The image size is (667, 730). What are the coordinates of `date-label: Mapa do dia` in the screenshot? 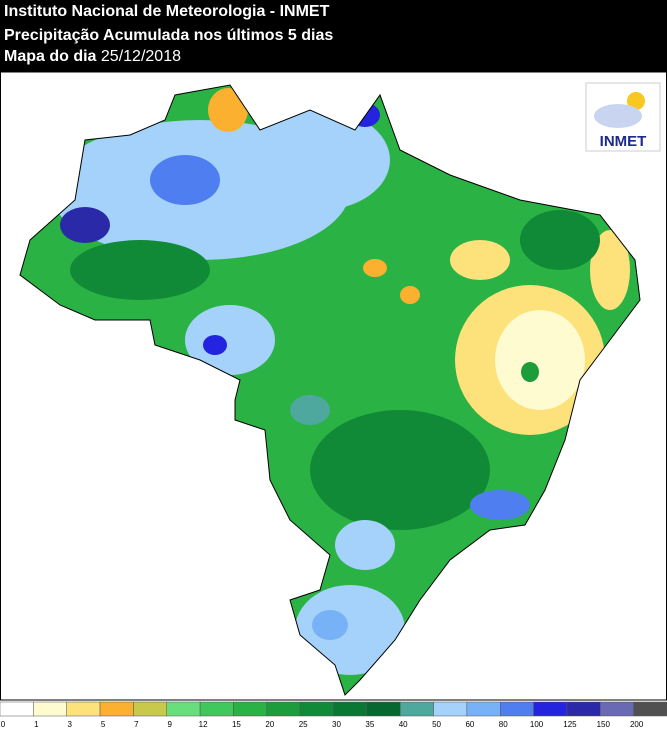 It's located at (50, 56).